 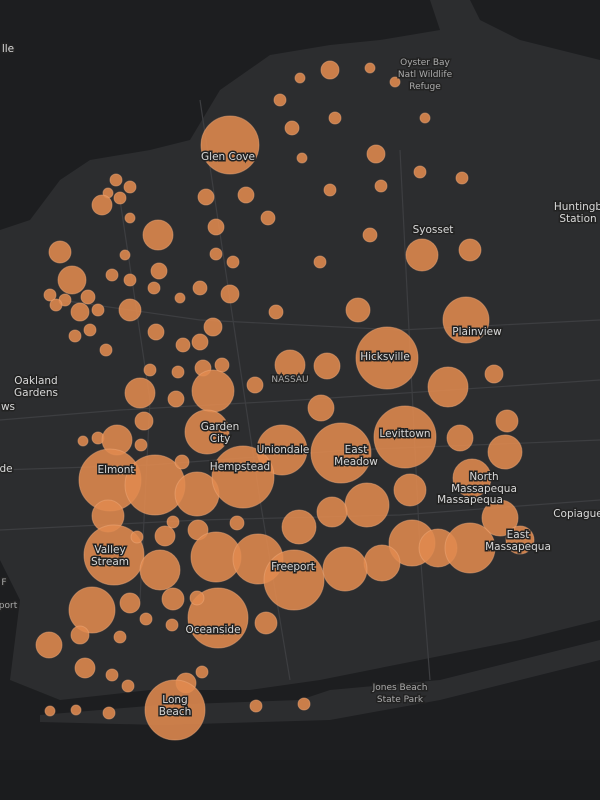 What do you see at coordinates (228, 157) in the screenshot?
I see `place-label-line: Glen Cove` at bounding box center [228, 157].